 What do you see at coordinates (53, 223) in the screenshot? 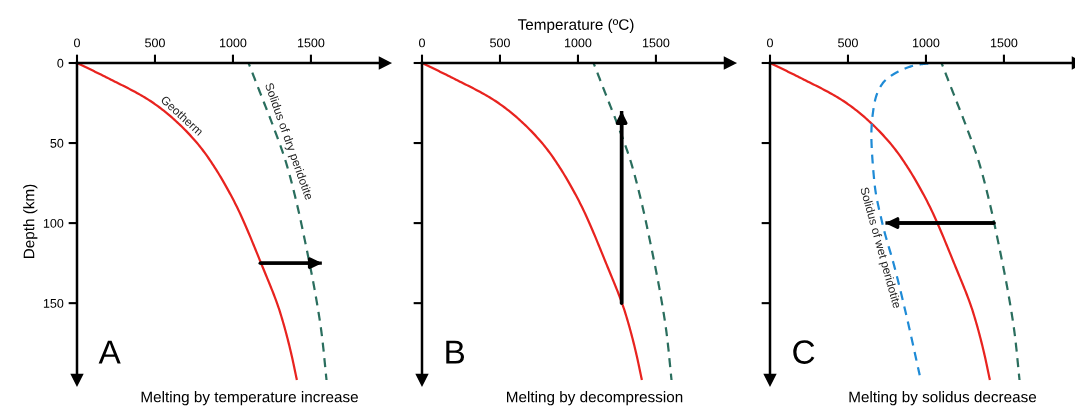
I see `y-tick-label: 100` at bounding box center [53, 223].